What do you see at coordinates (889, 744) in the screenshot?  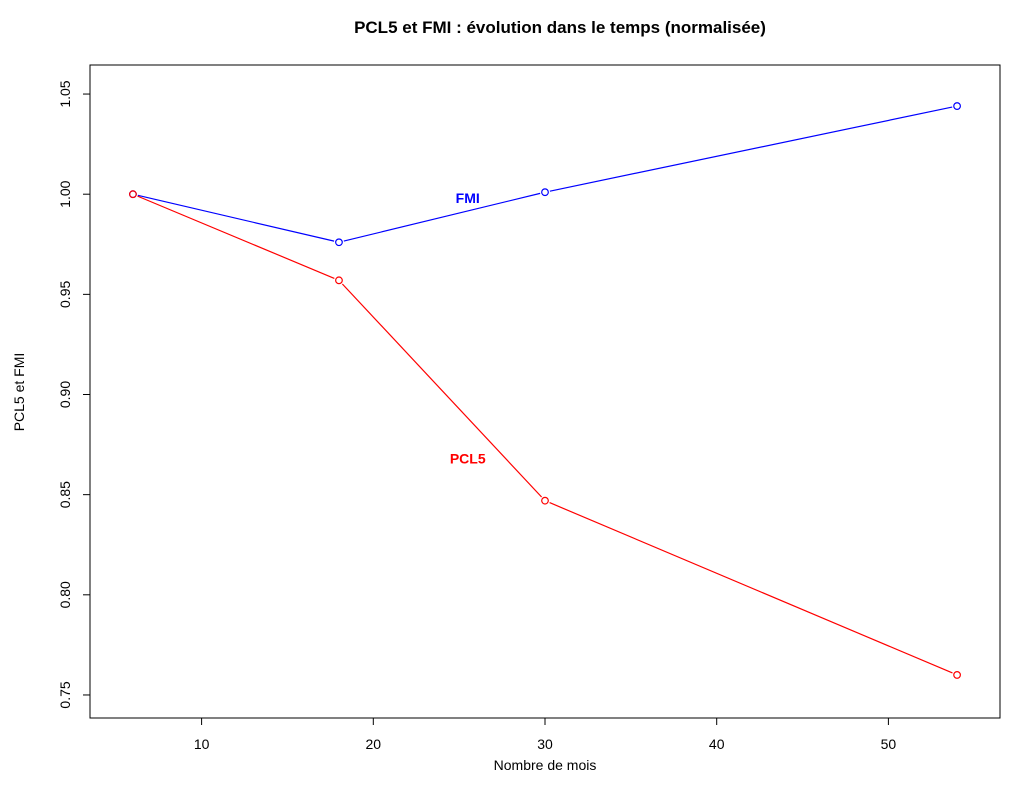 I see `x-tick-label: 50` at bounding box center [889, 744].